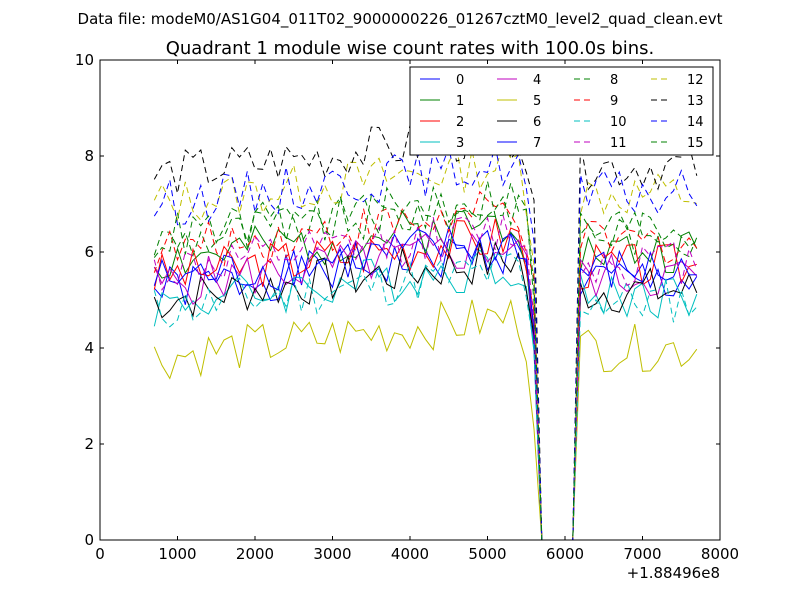  Describe the element at coordinates (642, 554) in the screenshot. I see `x-tick-label: 7000` at that location.